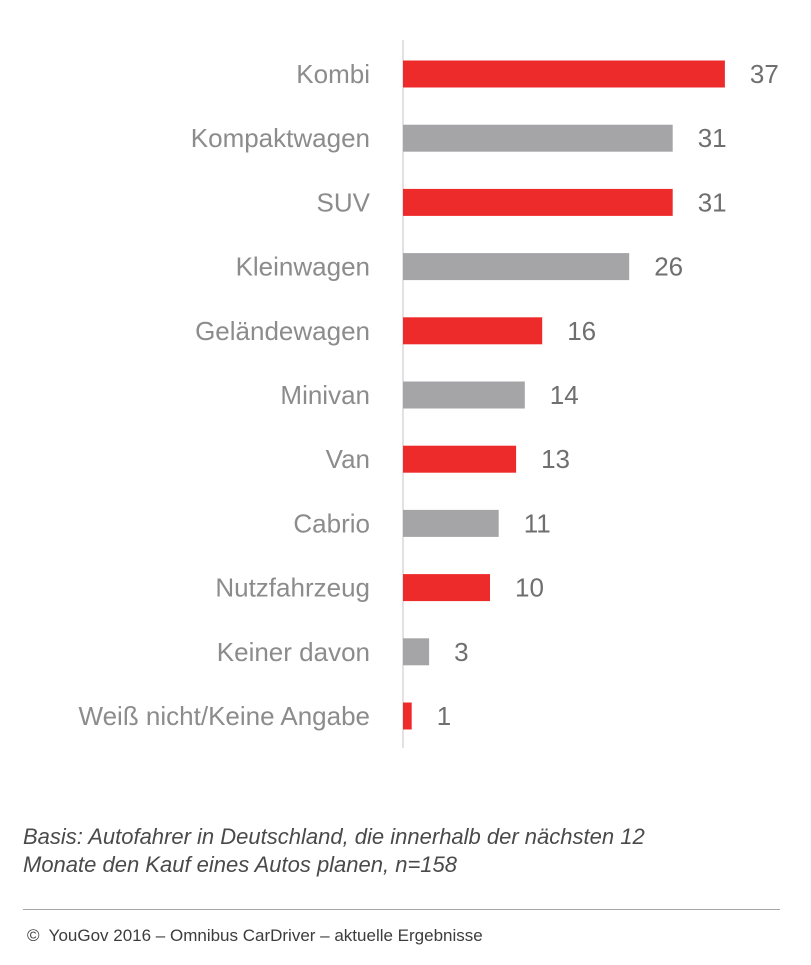 The width and height of the screenshot is (811, 965). What do you see at coordinates (764, 74) in the screenshot?
I see `data-label: 37` at bounding box center [764, 74].